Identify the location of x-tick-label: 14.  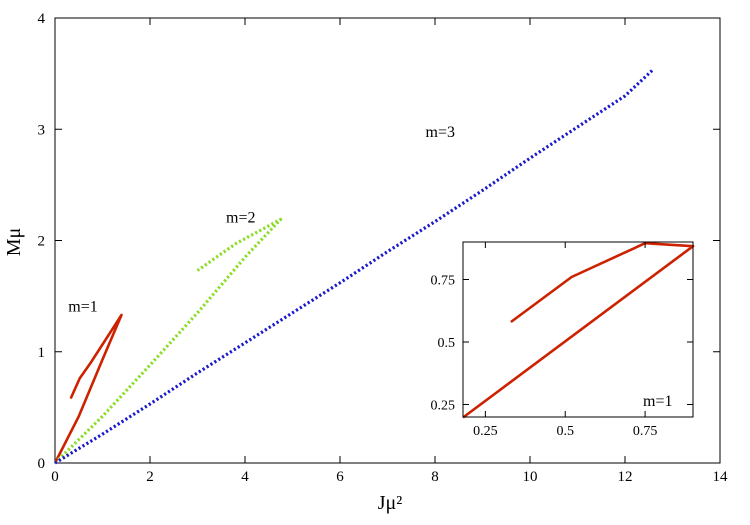
(721, 477).